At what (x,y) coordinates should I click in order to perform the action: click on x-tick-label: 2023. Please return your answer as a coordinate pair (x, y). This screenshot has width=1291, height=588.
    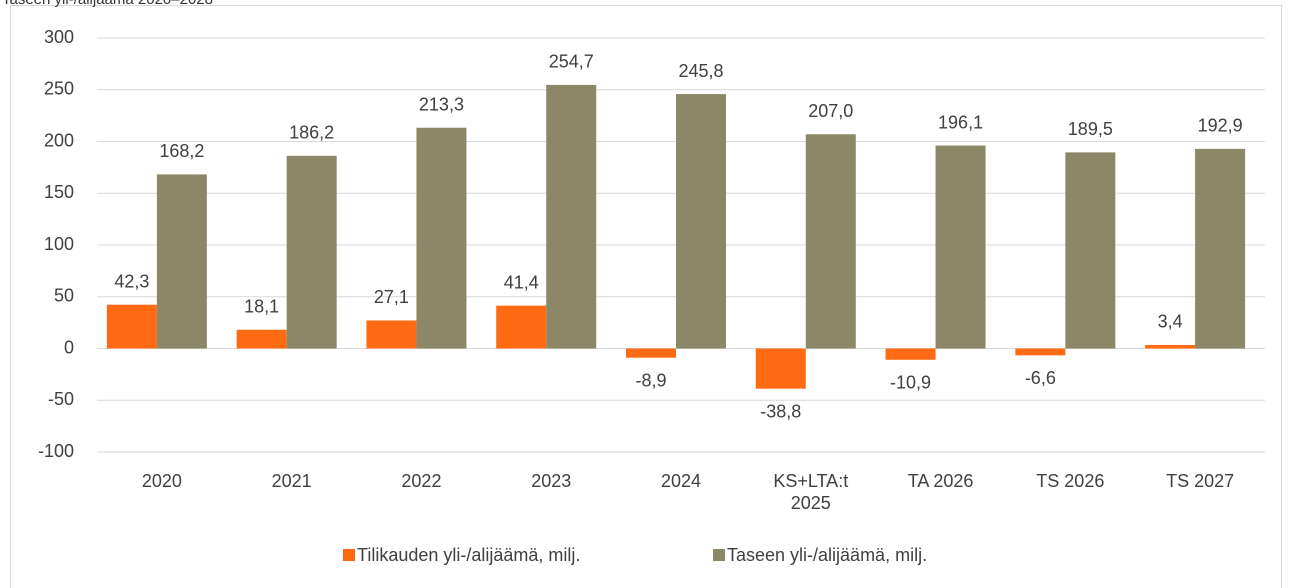
    Looking at the image, I should click on (551, 481).